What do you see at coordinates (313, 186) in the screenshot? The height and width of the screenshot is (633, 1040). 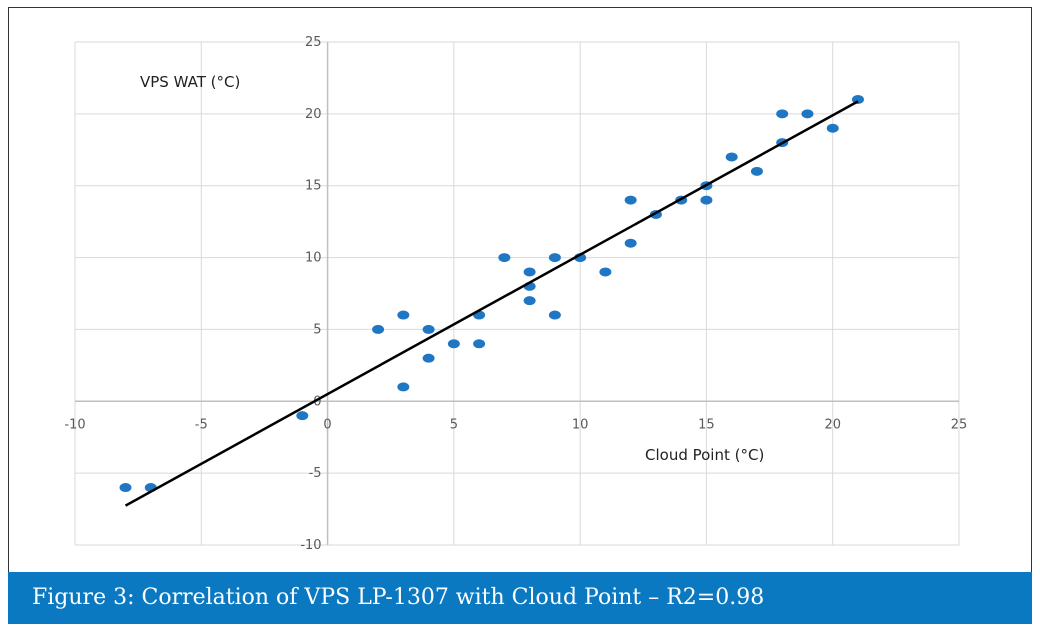 I see `y-tick-label: 15` at bounding box center [313, 186].